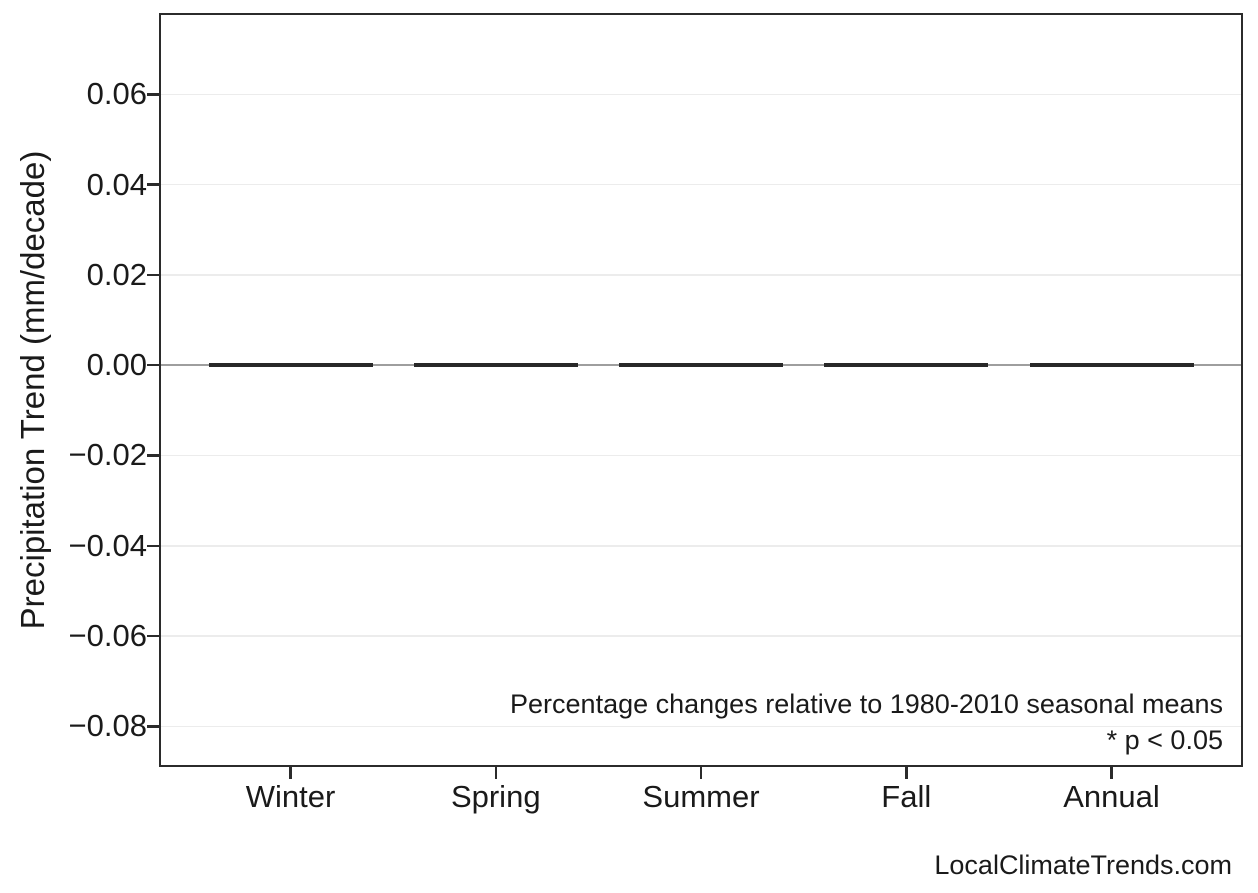 The height and width of the screenshot is (893, 1258). What do you see at coordinates (107, 726) in the screenshot?
I see `y-tick-label: −0.08` at bounding box center [107, 726].